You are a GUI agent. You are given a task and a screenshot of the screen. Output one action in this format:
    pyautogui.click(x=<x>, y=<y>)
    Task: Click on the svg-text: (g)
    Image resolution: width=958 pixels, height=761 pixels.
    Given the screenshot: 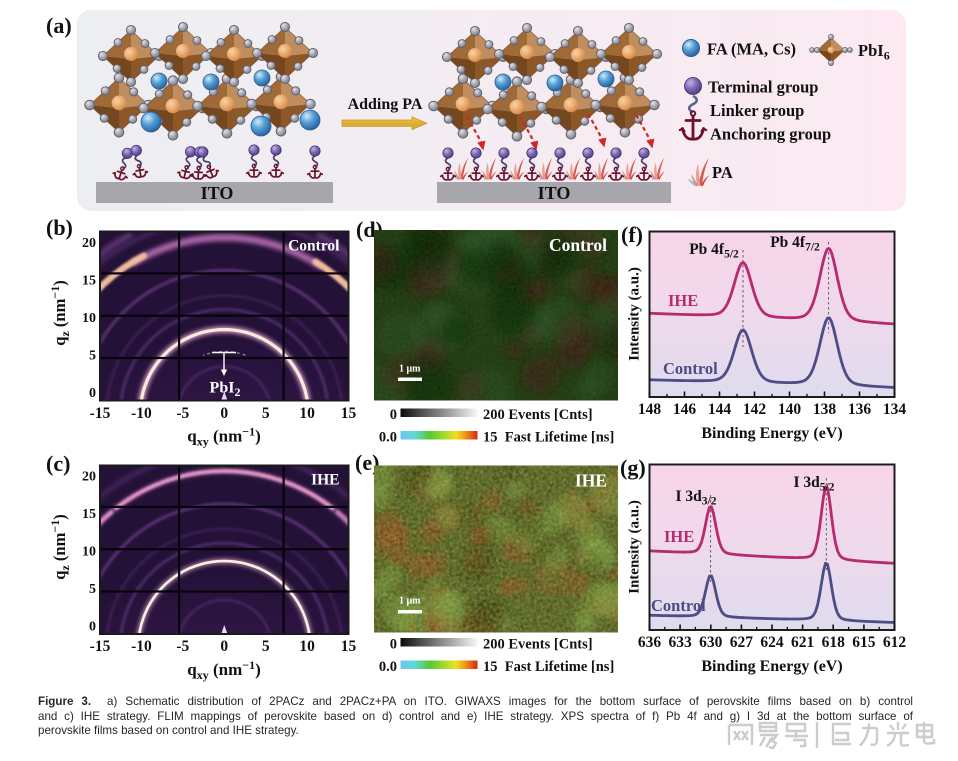 What is the action you would take?
    pyautogui.click(x=633, y=467)
    